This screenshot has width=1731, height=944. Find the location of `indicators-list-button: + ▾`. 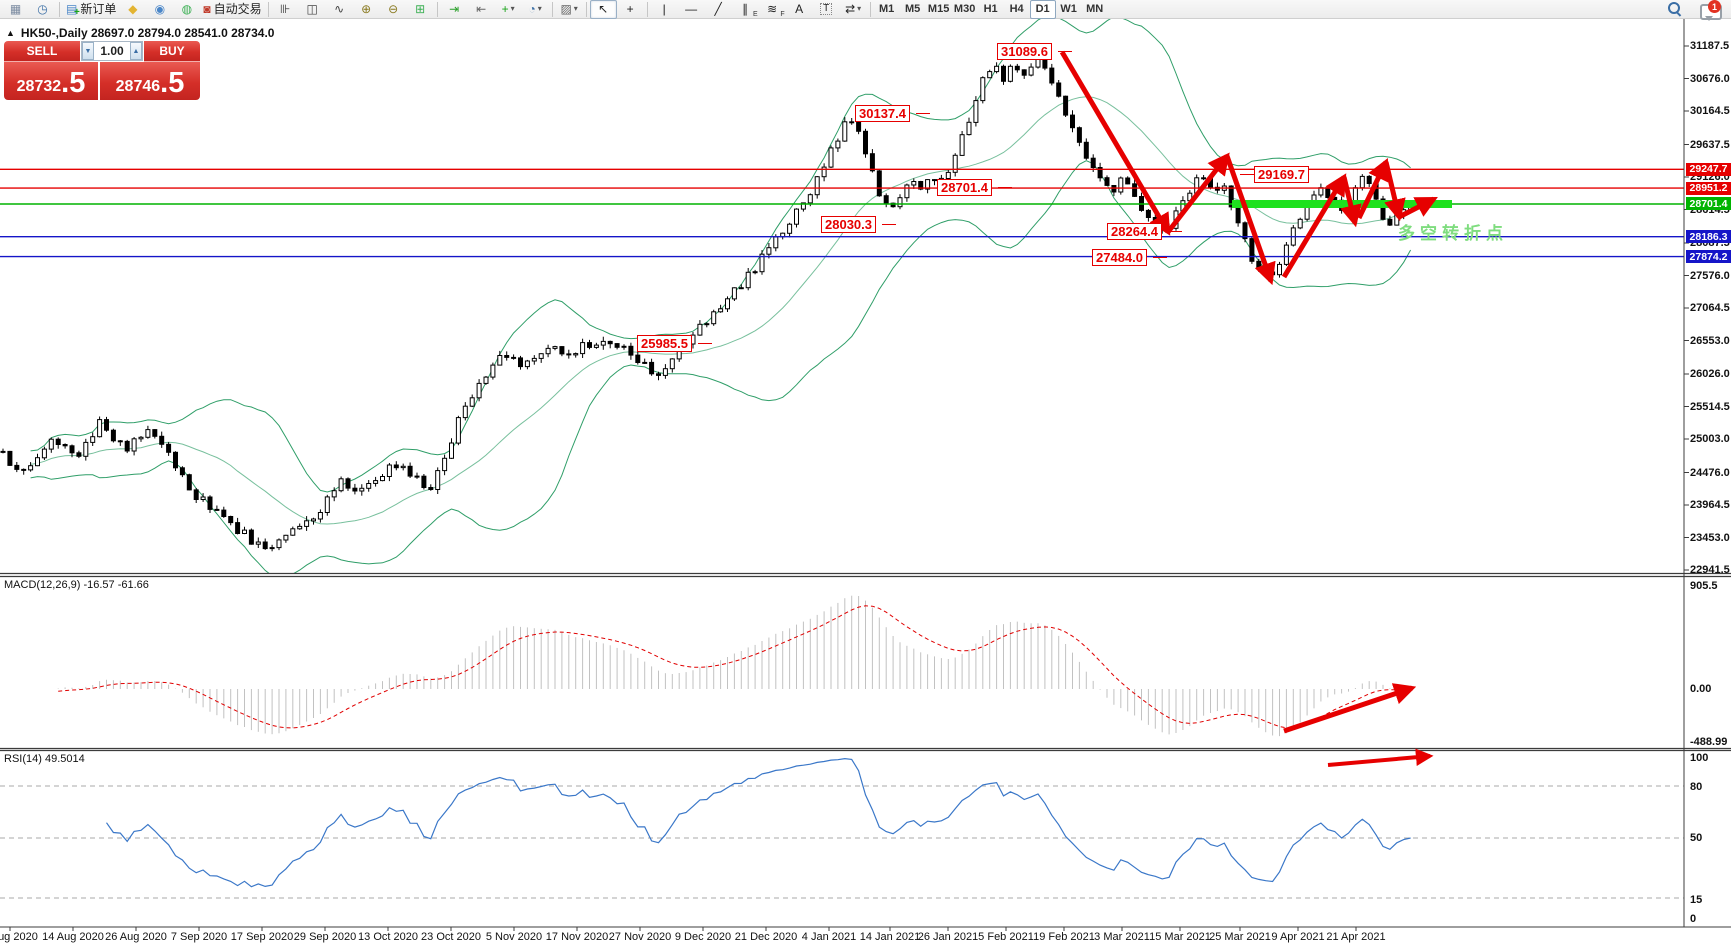

indicators-list-button: + ▾ is located at coordinates (508, 9).